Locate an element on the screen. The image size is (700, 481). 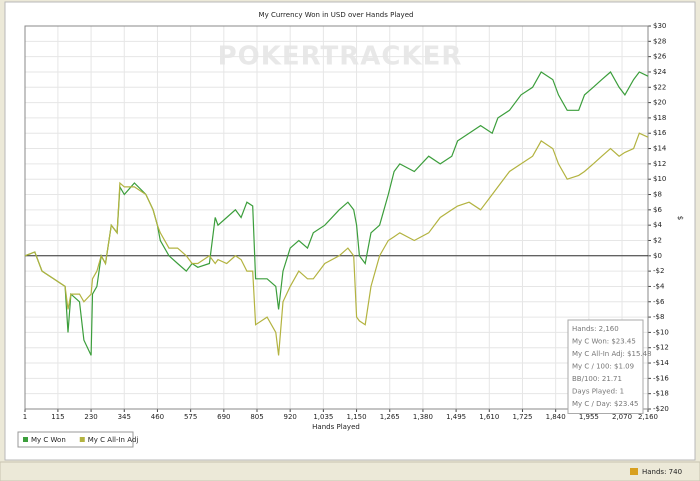
info-box is located at coordinates (605, 366).